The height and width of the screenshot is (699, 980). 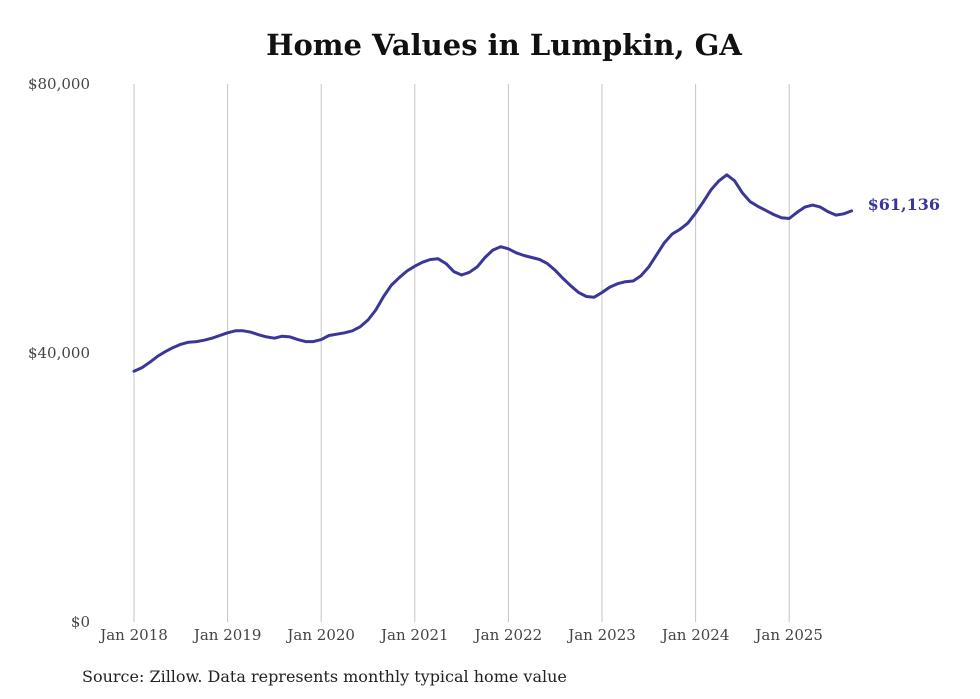 I want to click on x-tick-label: Jan 2023, so click(x=601, y=635).